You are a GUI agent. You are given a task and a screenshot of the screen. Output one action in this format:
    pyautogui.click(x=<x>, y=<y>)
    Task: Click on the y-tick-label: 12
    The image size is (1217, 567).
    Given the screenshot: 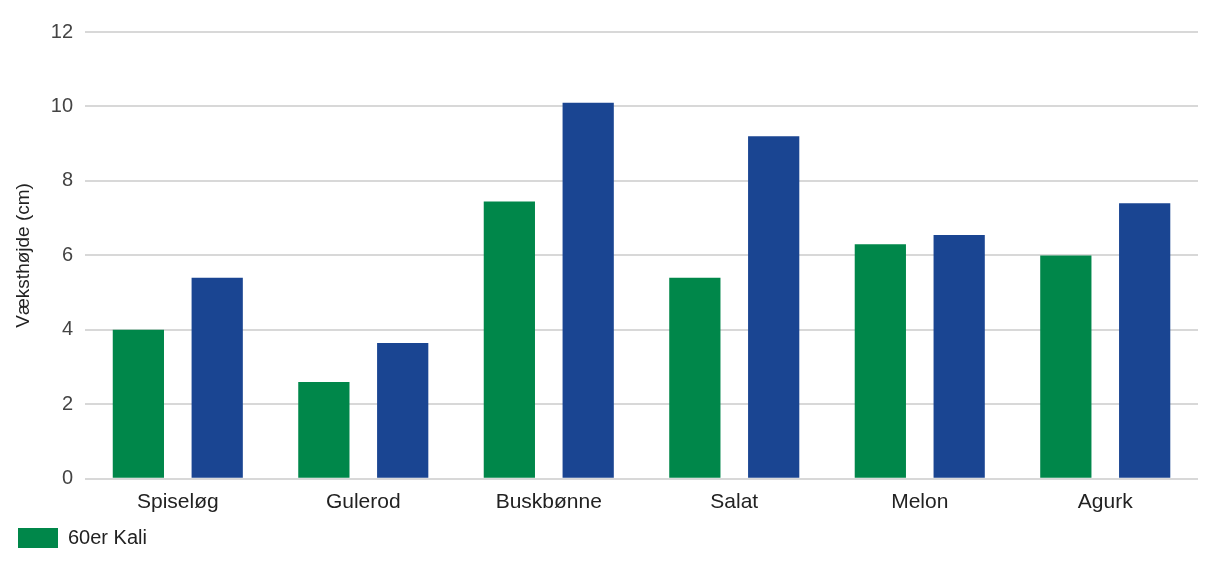 What is the action you would take?
    pyautogui.click(x=62, y=30)
    